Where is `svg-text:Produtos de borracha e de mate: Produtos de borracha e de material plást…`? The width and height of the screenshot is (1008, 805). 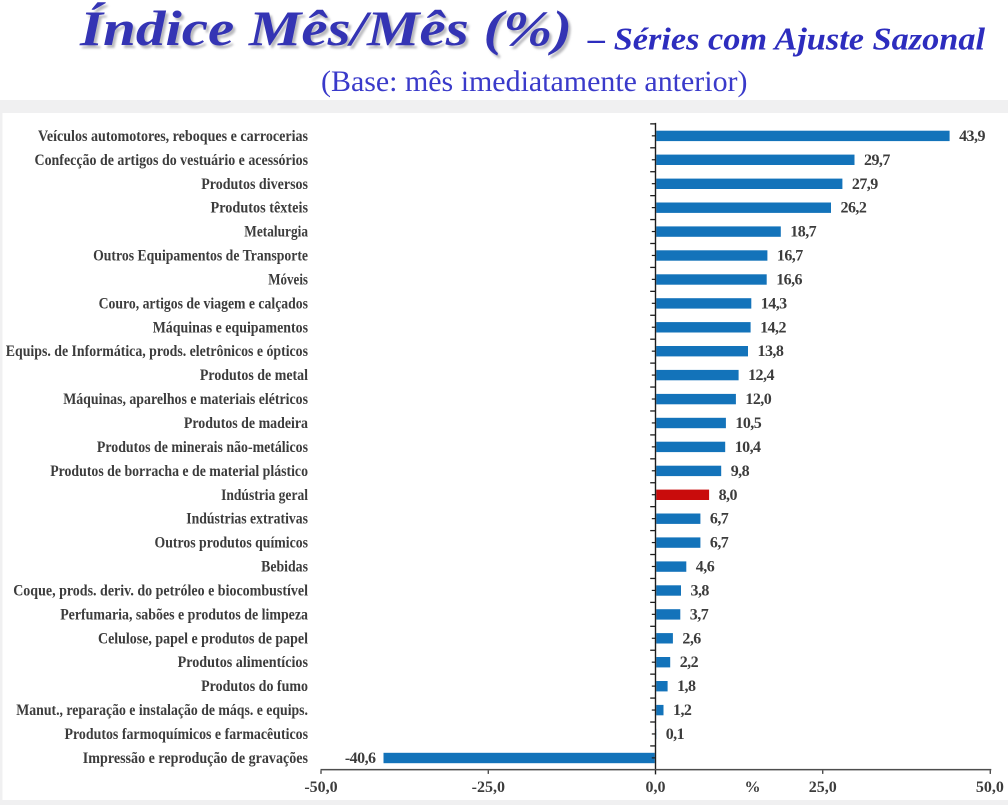 svg-text:Produtos de borracha e de mate: Produtos de borracha e de material plást… is located at coordinates (179, 471).